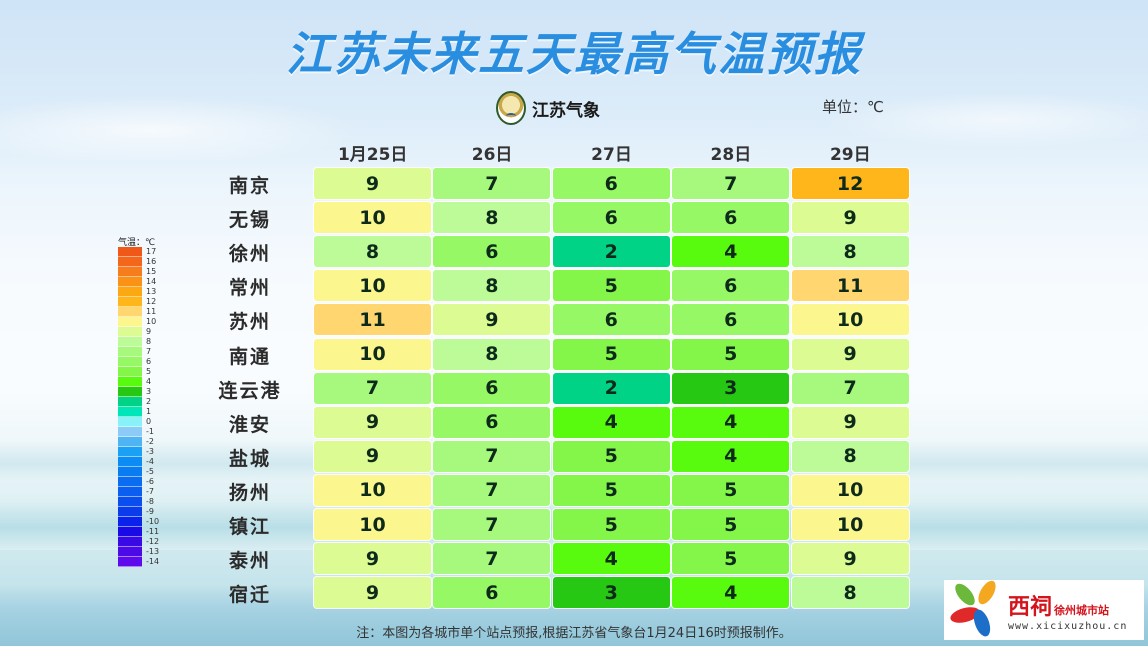  I want to click on legend-value: 13, so click(151, 291).